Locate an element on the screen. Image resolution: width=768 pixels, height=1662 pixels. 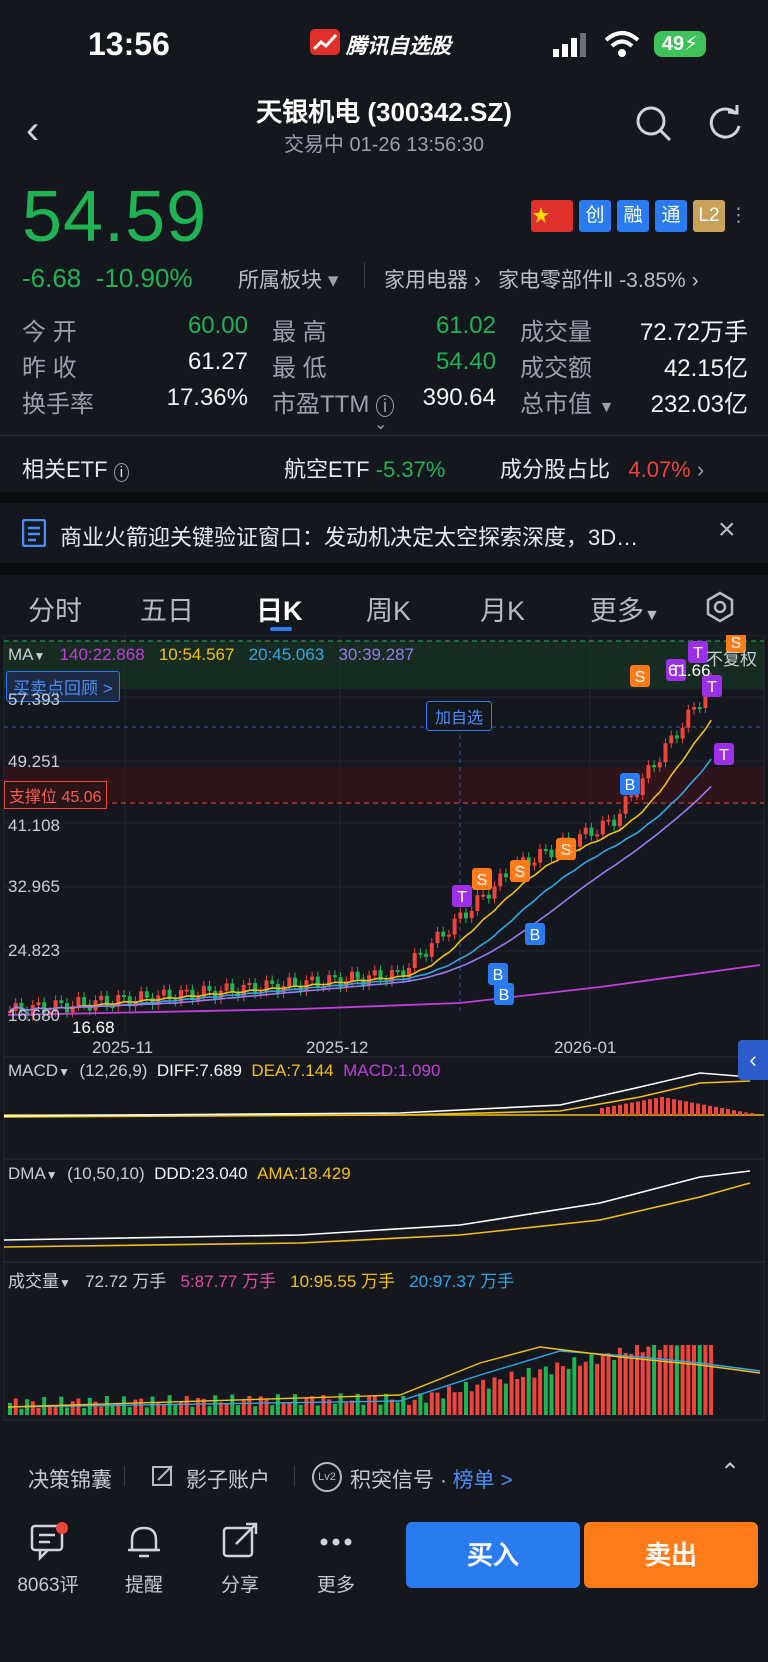
share-button: 分享 is located at coordinates (240, 1559).